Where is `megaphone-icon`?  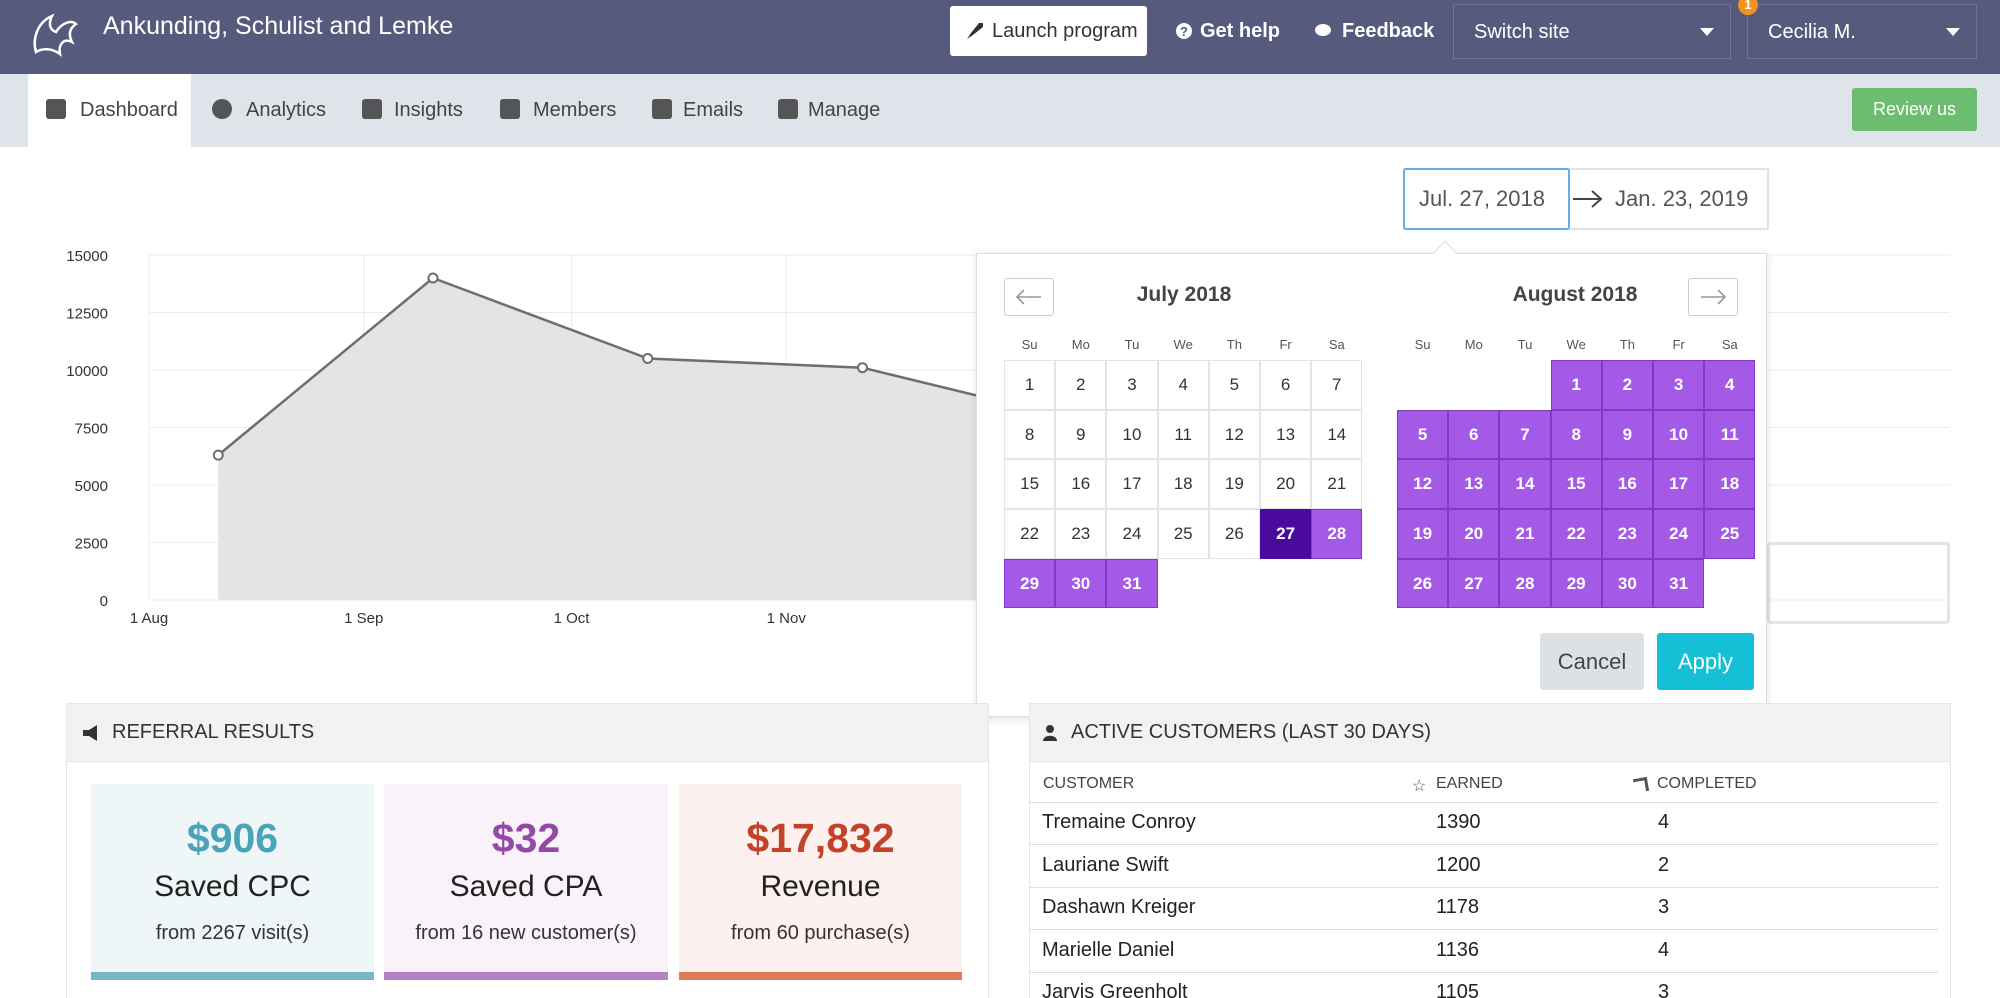
megaphone-icon is located at coordinates (90, 733).